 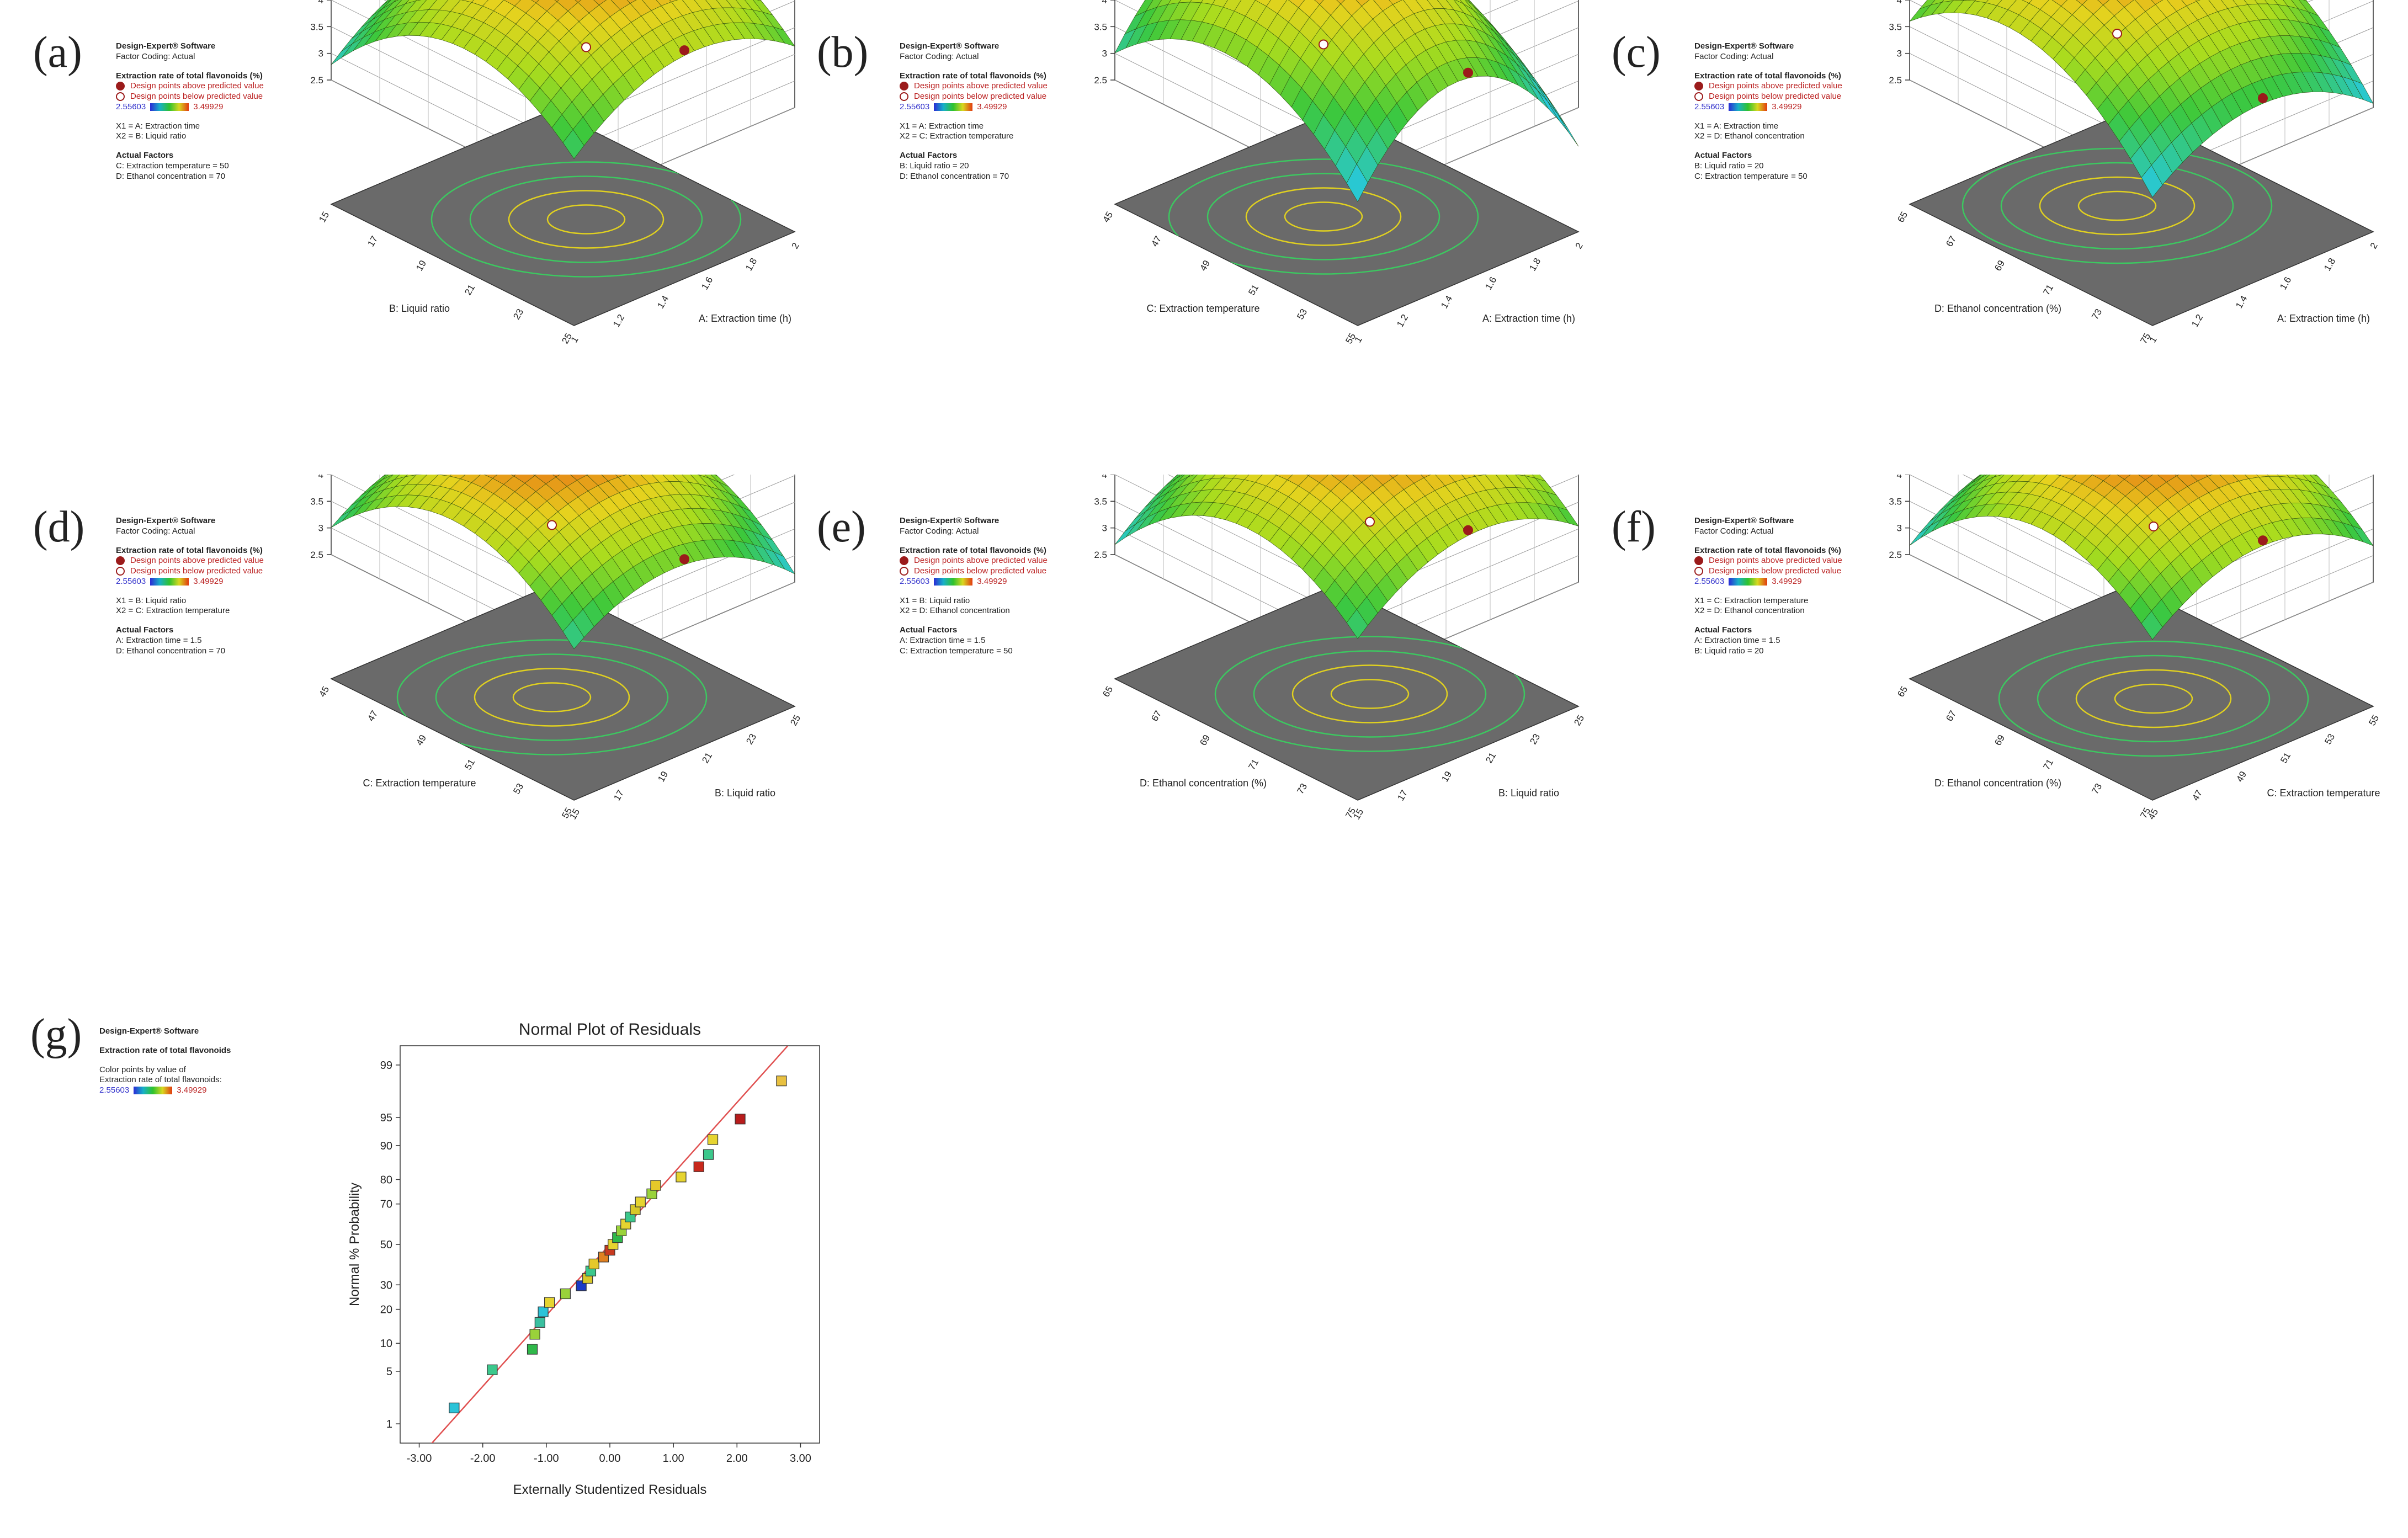 What do you see at coordinates (1634, 527) in the screenshot?
I see `panel-label: (f)` at bounding box center [1634, 527].